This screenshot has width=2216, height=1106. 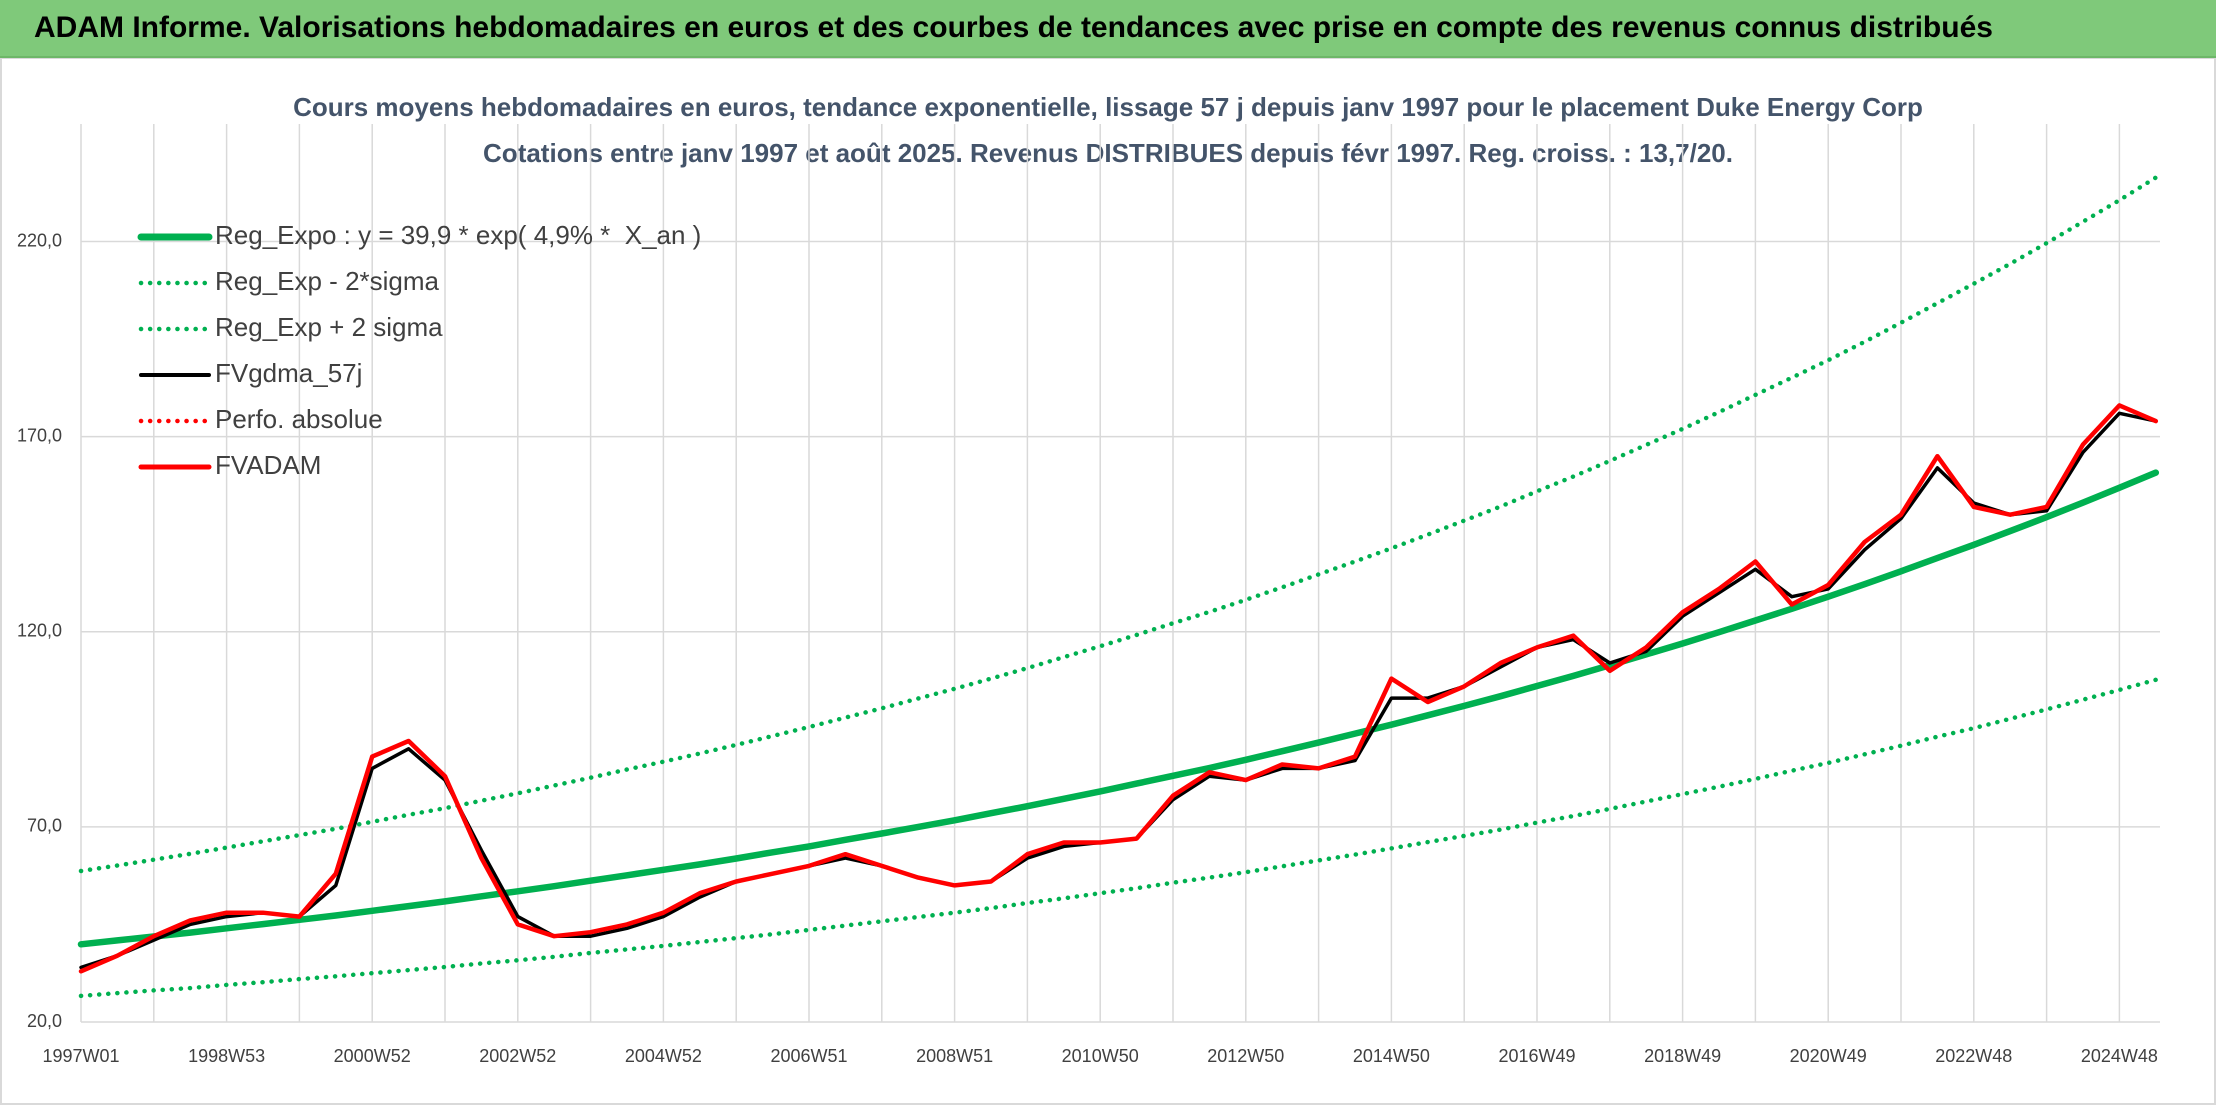 I want to click on legend-label: Reg_Expo : y = 39,9 * exp( 4,9% * X_an ), so click(x=458, y=235).